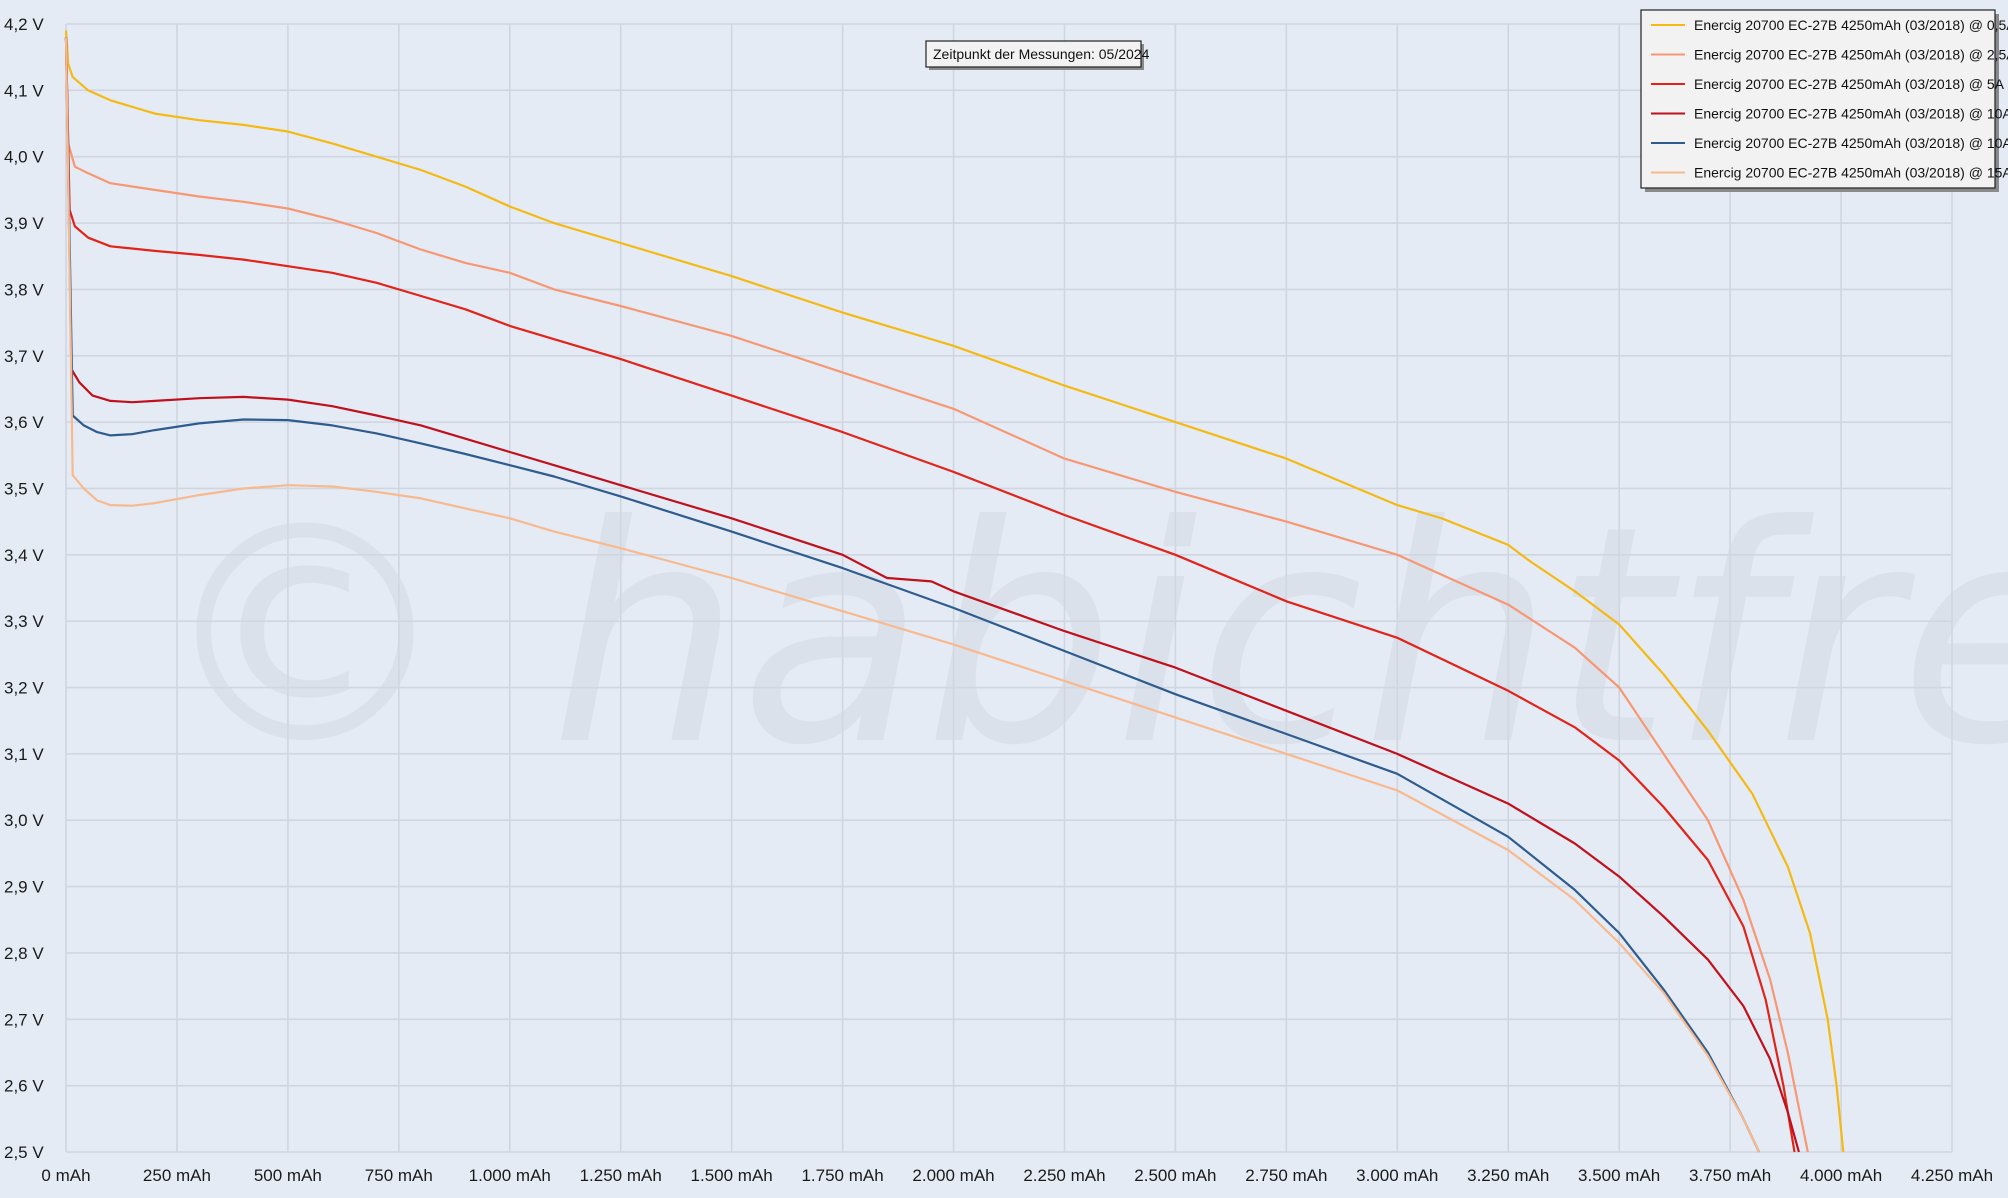  What do you see at coordinates (24, 1086) in the screenshot?
I see `y-tick-label: 2,6 V` at bounding box center [24, 1086].